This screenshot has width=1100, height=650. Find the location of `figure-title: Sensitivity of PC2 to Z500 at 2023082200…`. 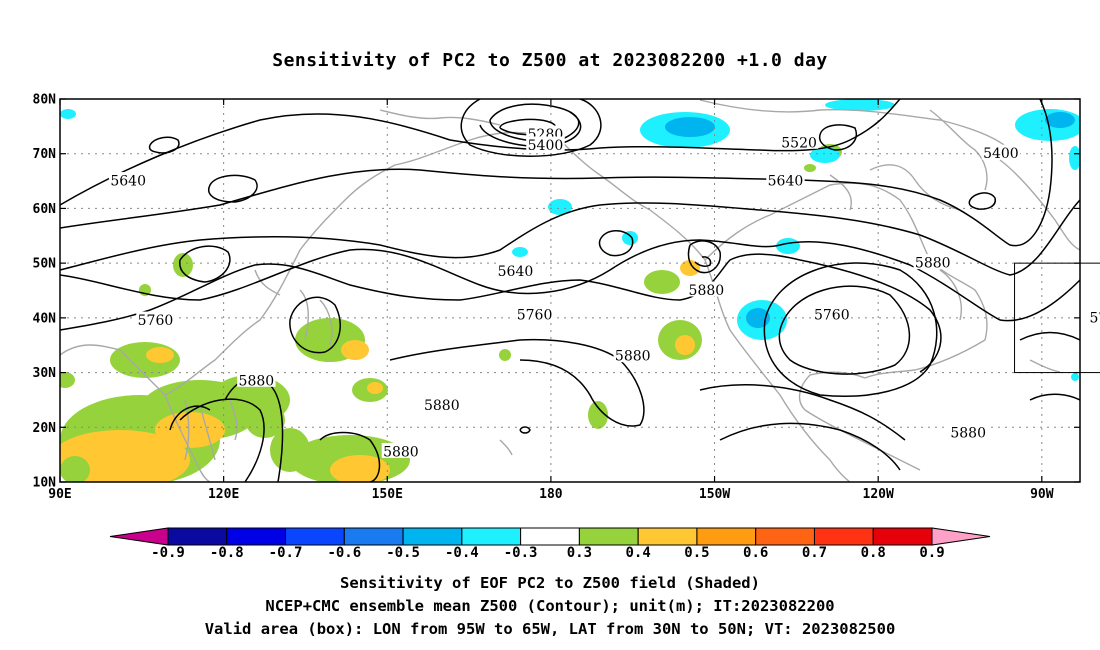

figure-title: Sensitivity of PC2 to Z500 at 2023082200… is located at coordinates (550, 60).